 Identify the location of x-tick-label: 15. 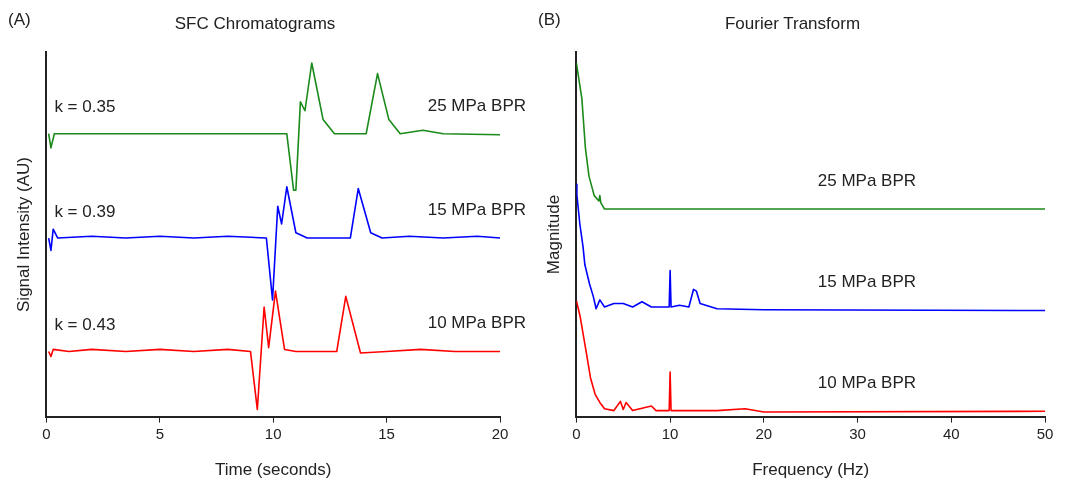
(386, 433).